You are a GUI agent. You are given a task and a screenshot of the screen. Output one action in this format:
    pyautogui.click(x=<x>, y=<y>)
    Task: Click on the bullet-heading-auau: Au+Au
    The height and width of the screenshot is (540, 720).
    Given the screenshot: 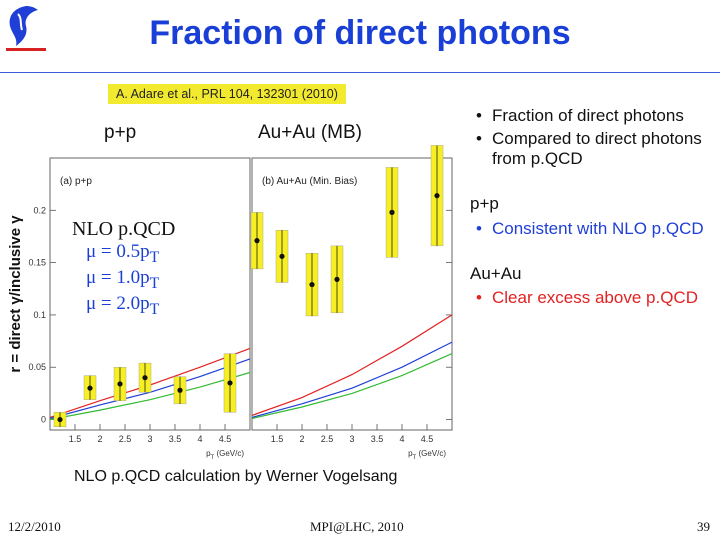 What is the action you would take?
    pyautogui.click(x=496, y=273)
    